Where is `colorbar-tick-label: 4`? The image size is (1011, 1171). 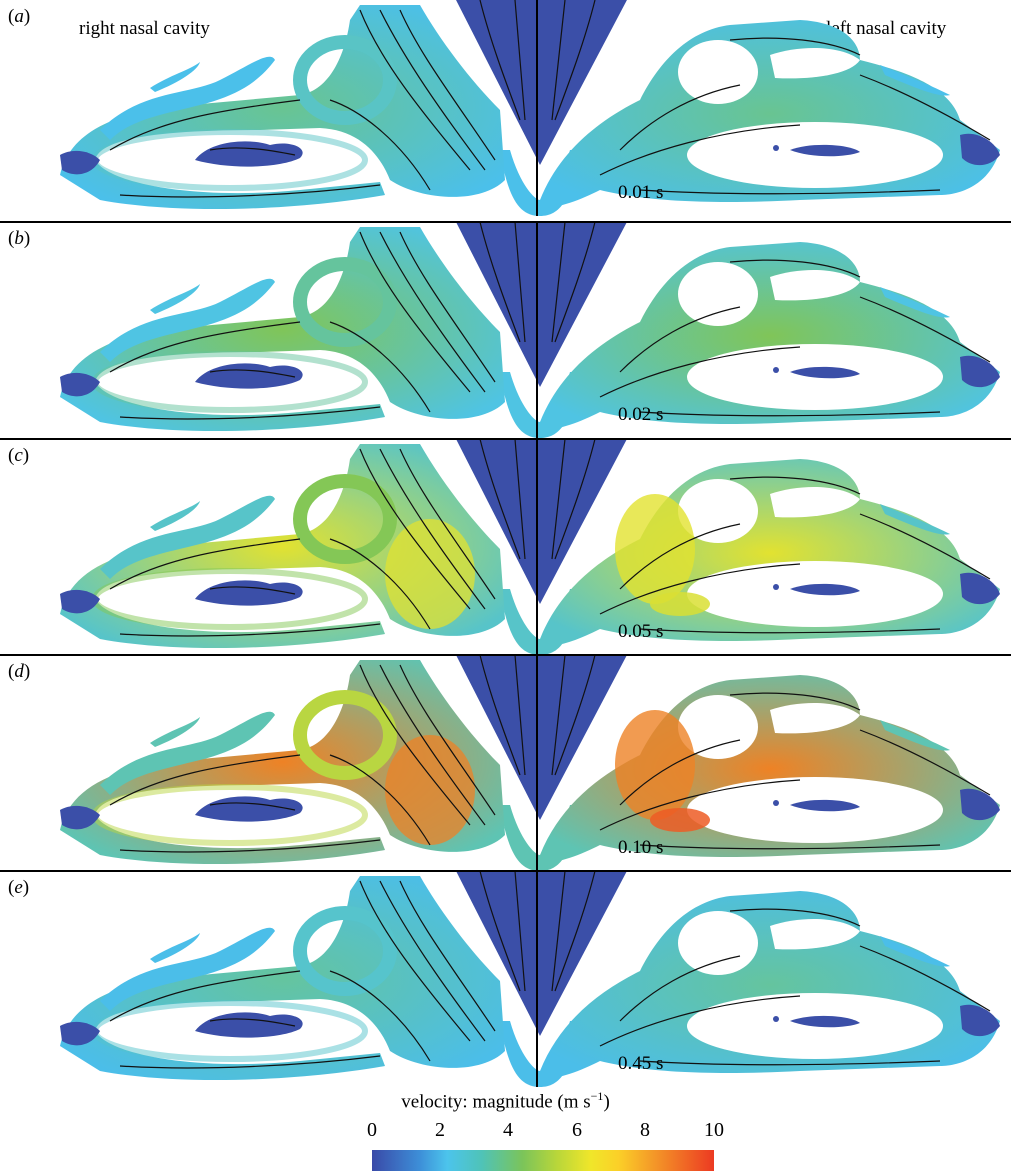 colorbar-tick-label: 4 is located at coordinates (508, 1130).